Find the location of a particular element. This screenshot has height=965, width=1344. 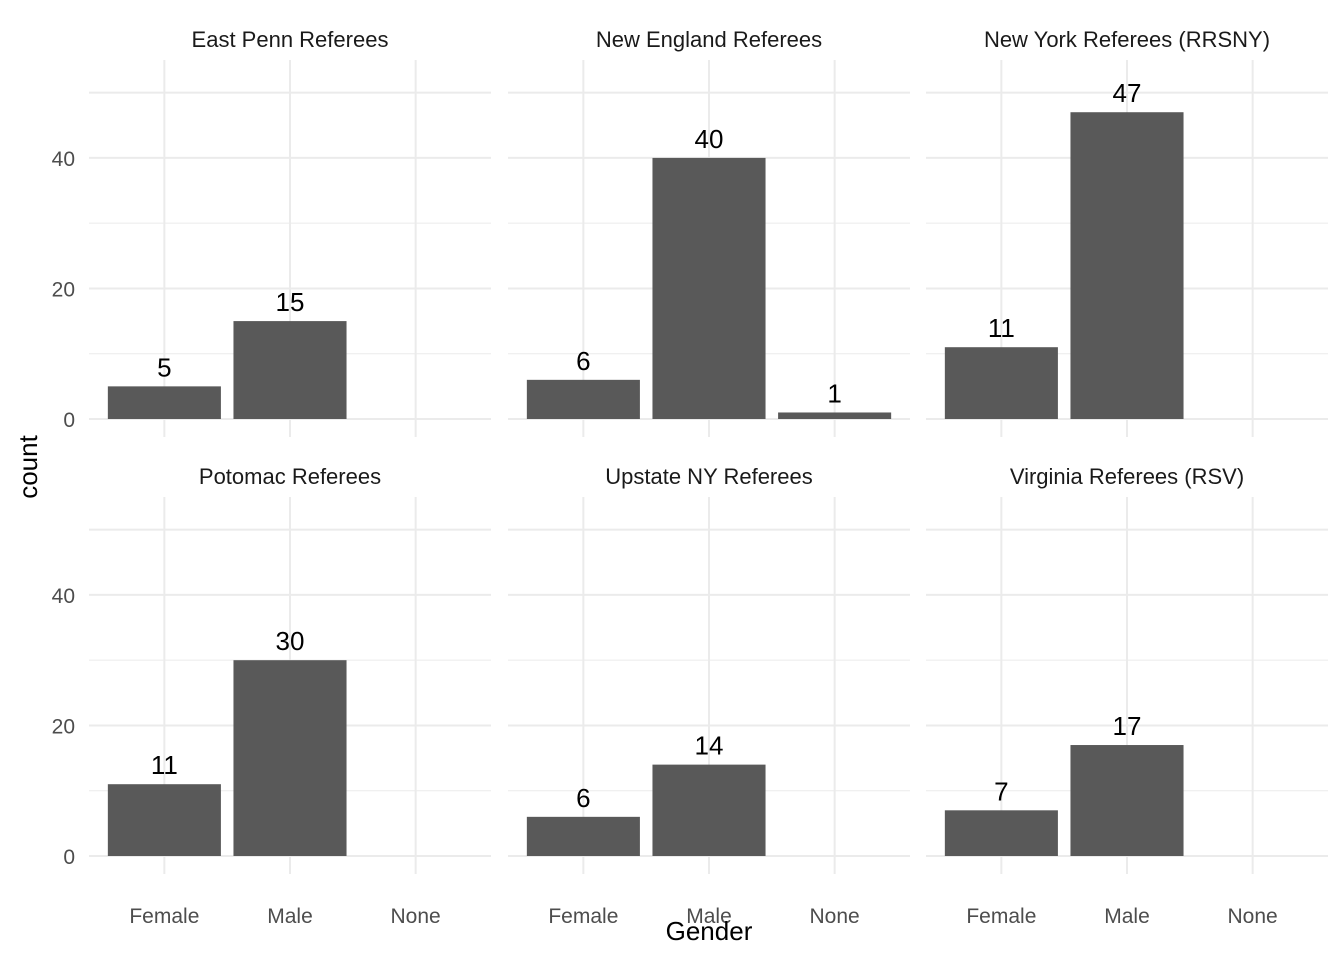

bar-value-label: 5 is located at coordinates (164, 367).